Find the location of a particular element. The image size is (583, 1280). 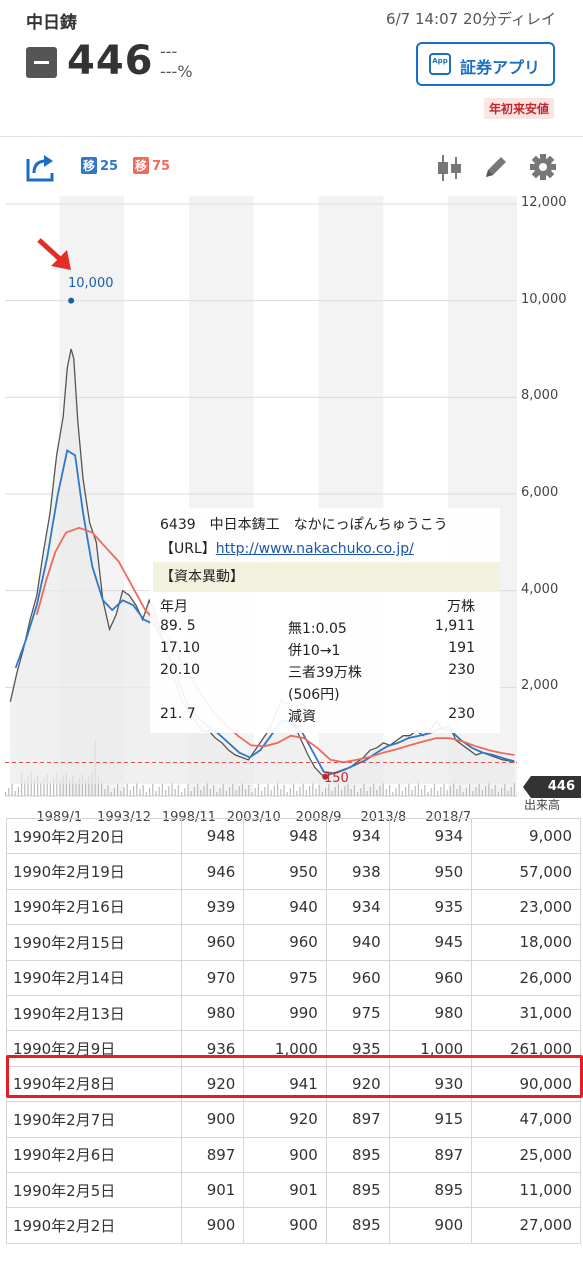

quote-time: 6/7 14:07 20分ディレイ is located at coordinates (471, 19).